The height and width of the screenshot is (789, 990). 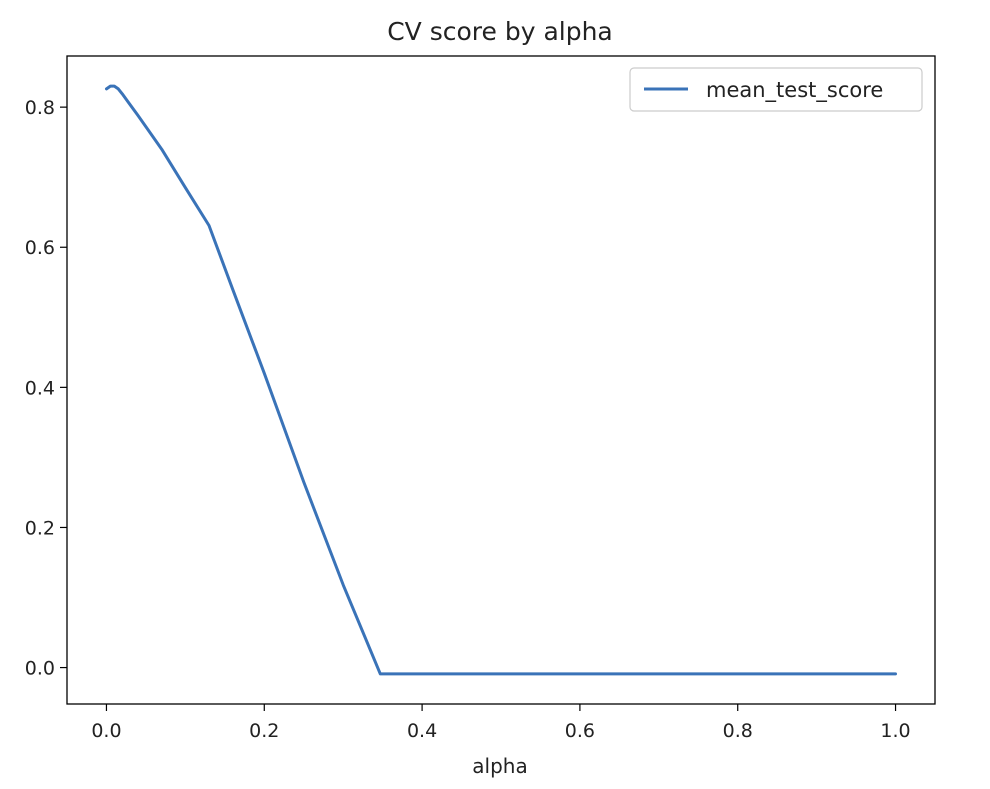 I want to click on y-tick-label: 0.8, so click(x=40, y=108).